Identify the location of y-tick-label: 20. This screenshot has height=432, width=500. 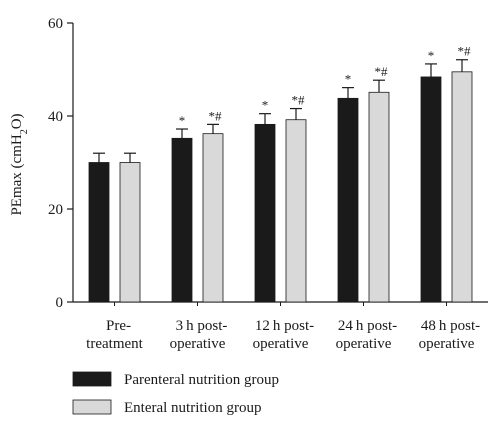
(55, 210).